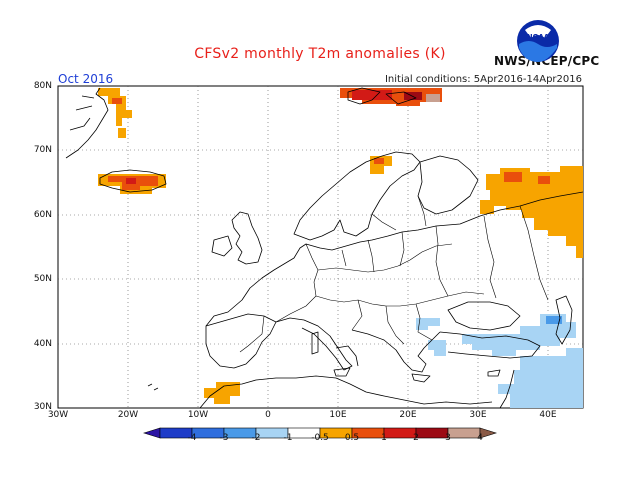 Image resolution: width=640 pixels, height=495 pixels. Describe the element at coordinates (538, 37) in the screenshot. I see `noaa-logo-text: NOAA` at that location.